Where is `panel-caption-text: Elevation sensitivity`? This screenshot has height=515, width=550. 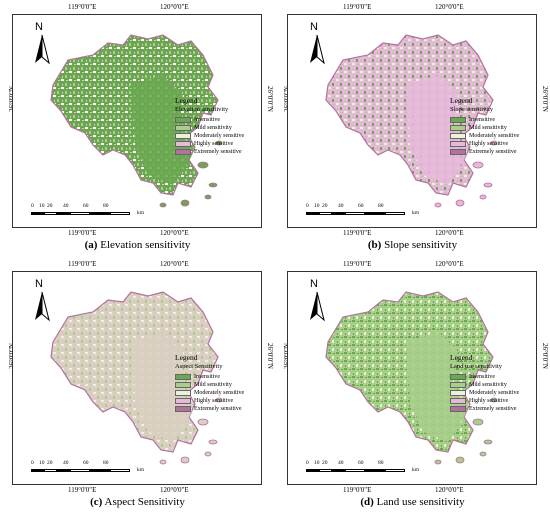
panel-caption-text: Elevation sensitivity is located at coordinates (145, 245).